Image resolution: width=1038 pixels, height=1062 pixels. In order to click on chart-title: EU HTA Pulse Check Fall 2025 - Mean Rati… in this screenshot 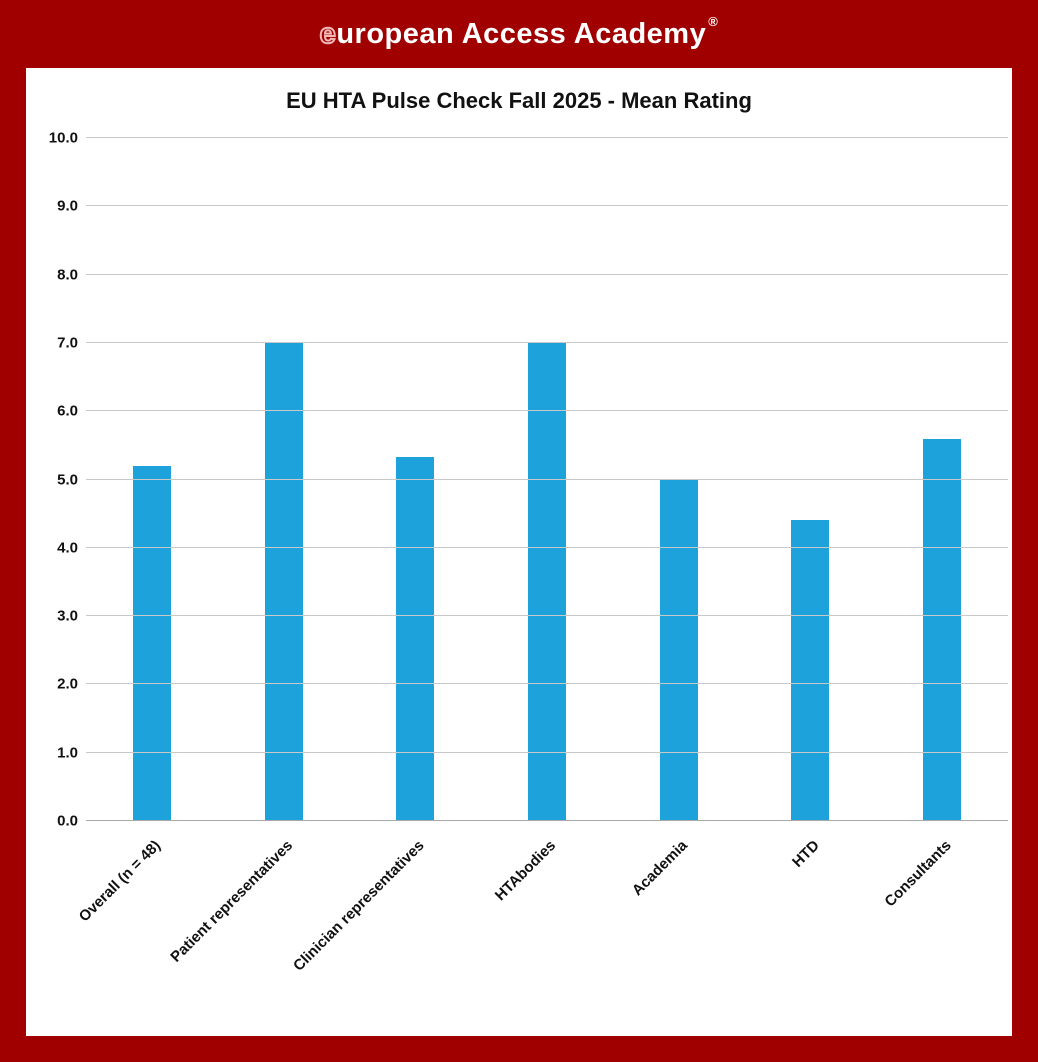, I will do `click(519, 100)`.